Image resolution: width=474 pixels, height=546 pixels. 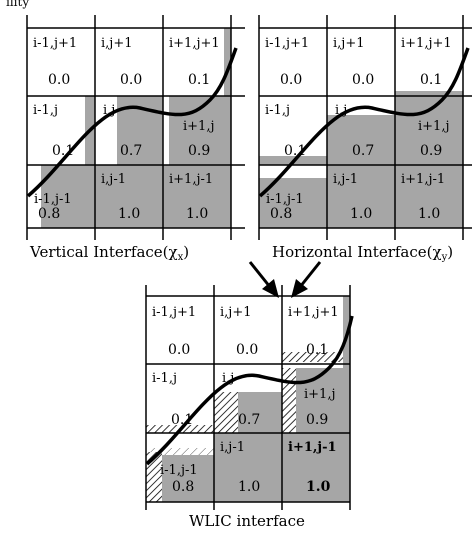 What do you see at coordinates (109, 253) in the screenshot?
I see `panel-caption: Vertical Interface(χx)` at bounding box center [109, 253].